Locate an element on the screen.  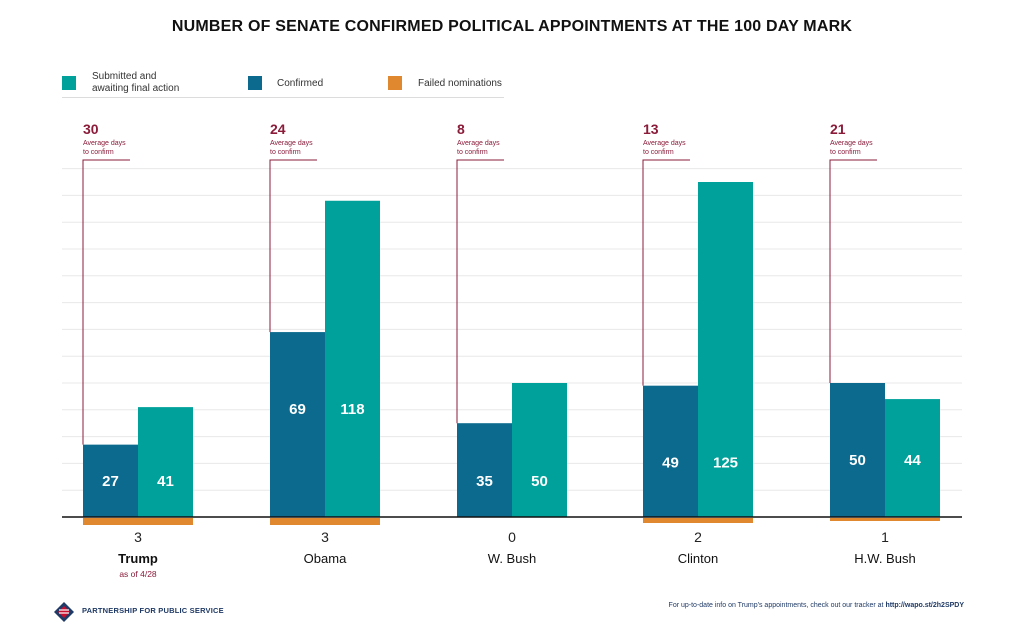
x-tick-sublabel: as of 4/28 is located at coordinates (138, 574).